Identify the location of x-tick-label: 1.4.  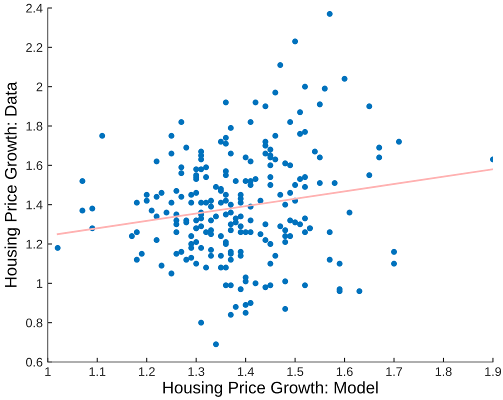
(246, 371).